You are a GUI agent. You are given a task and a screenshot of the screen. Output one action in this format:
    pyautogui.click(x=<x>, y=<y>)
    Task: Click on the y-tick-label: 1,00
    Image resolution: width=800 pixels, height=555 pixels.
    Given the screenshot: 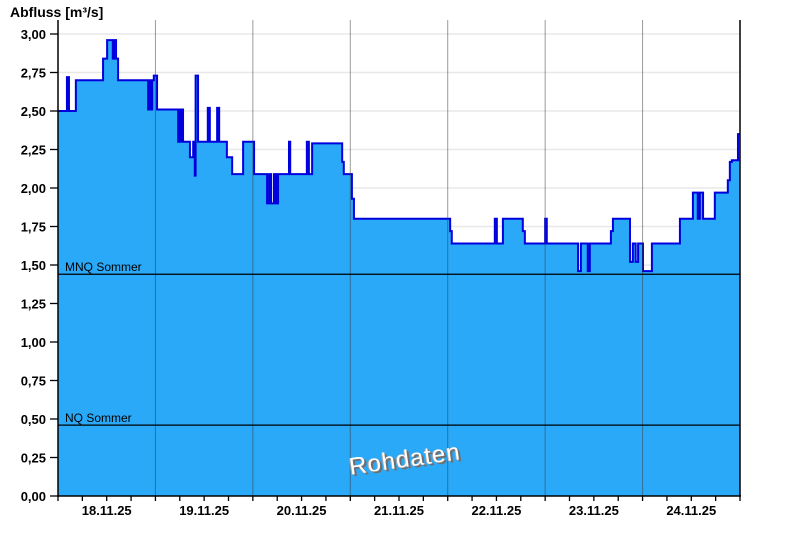 What is the action you would take?
    pyautogui.click(x=33, y=342)
    